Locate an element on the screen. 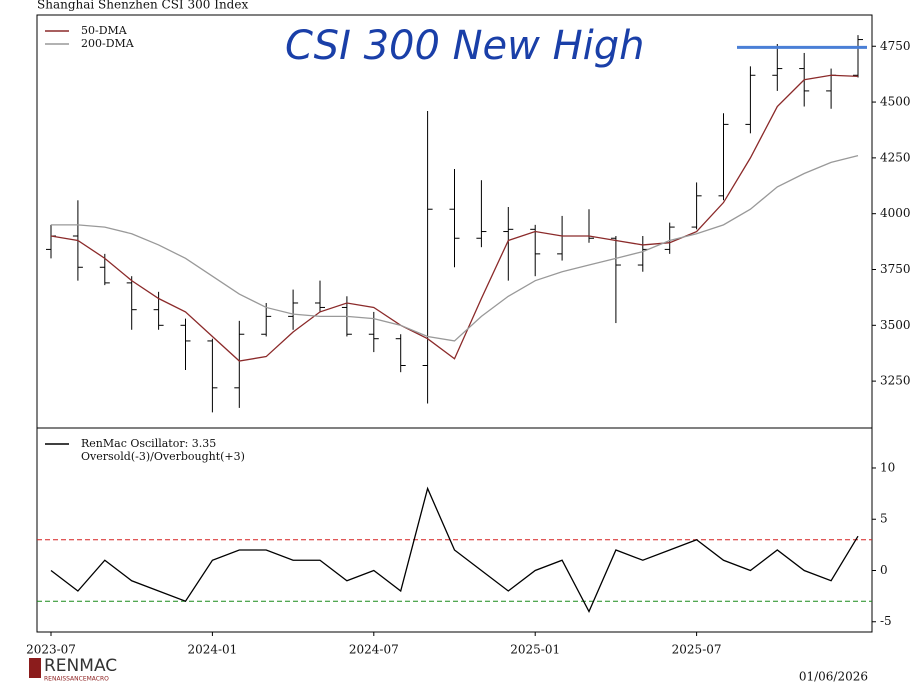 This screenshot has width=918, height=684. legend-label: 50-DMA is located at coordinates (104, 30).